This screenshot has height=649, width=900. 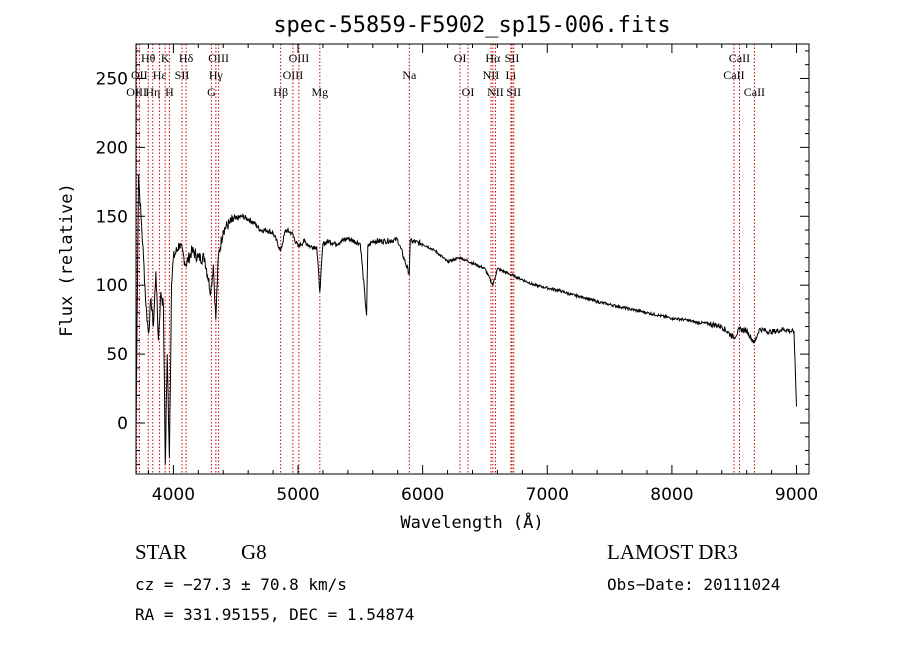 What do you see at coordinates (139, 75) in the screenshot?
I see `line-label: OII` at bounding box center [139, 75].